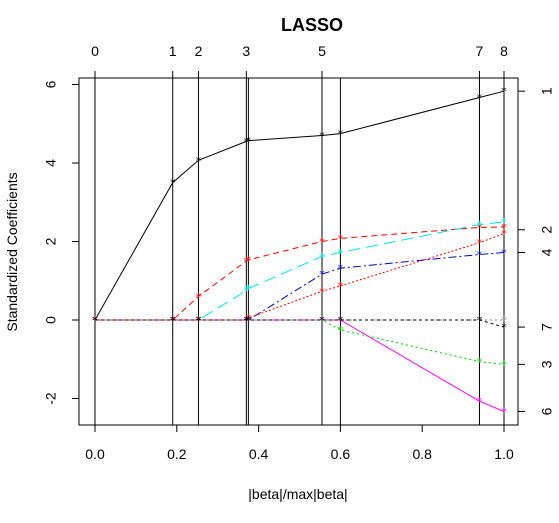  Describe the element at coordinates (177, 454) in the screenshot. I see `x-tick-label: 0.2` at that location.